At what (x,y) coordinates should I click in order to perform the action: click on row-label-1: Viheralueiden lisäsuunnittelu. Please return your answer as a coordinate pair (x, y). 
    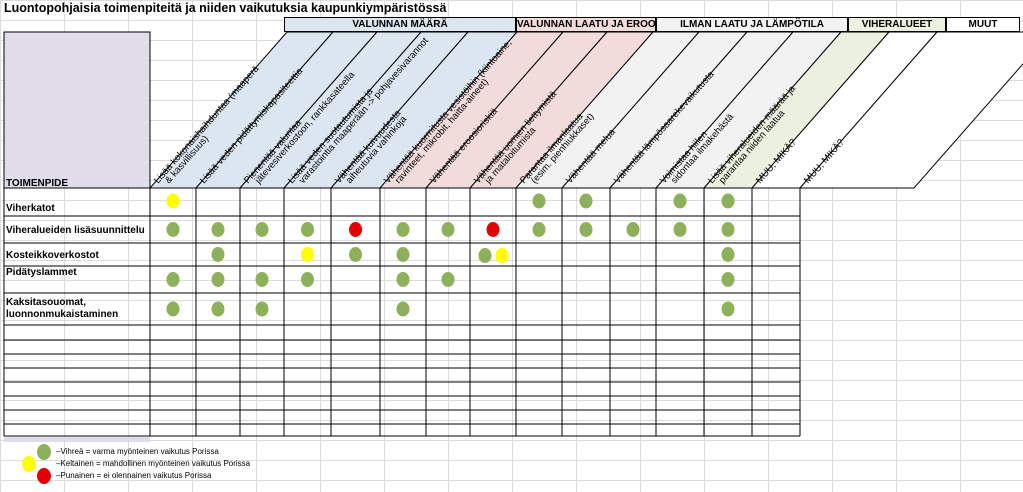
    Looking at the image, I should click on (75, 230).